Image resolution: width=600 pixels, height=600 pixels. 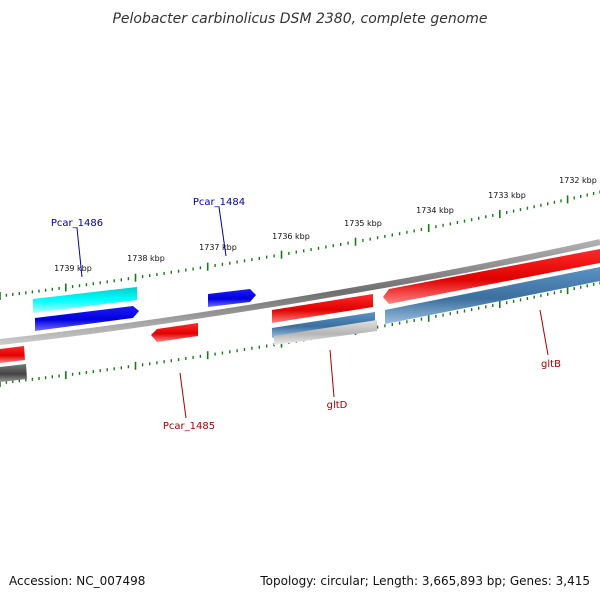 What do you see at coordinates (491, 276) in the screenshot?
I see `gene-gltB-red` at bounding box center [491, 276].